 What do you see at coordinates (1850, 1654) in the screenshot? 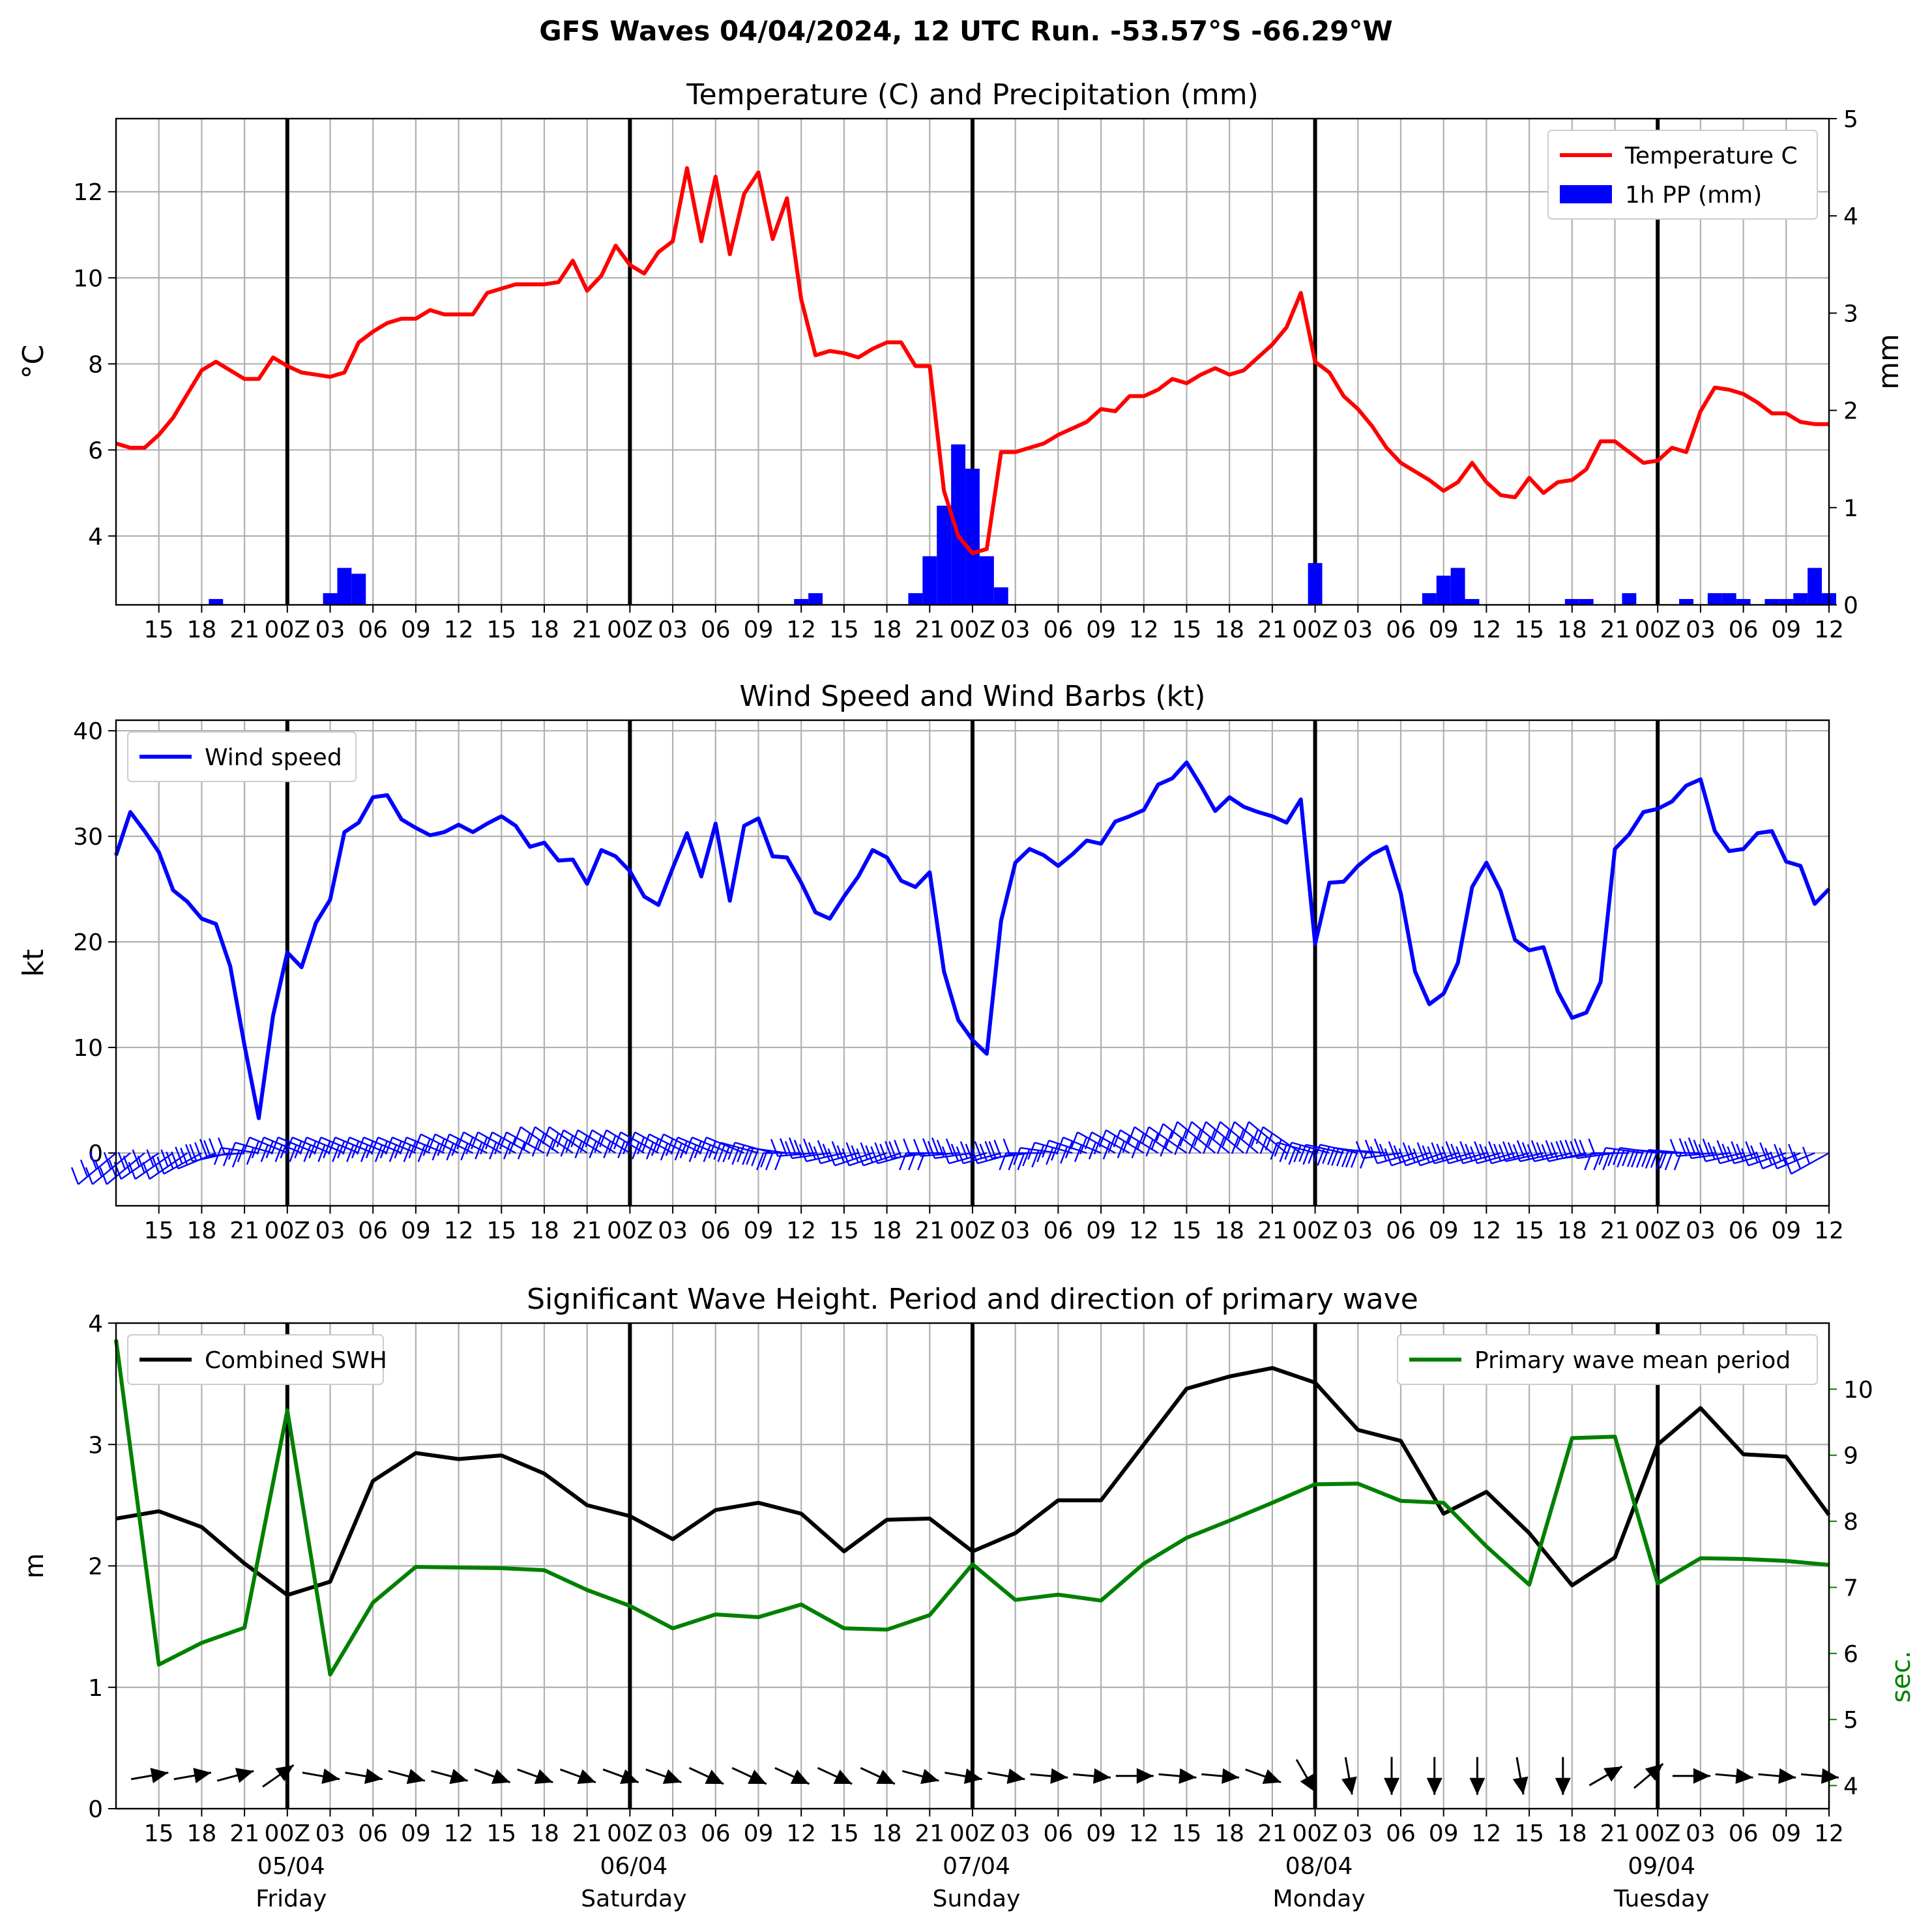
I see `y-tick-label-right: 6` at bounding box center [1850, 1654].